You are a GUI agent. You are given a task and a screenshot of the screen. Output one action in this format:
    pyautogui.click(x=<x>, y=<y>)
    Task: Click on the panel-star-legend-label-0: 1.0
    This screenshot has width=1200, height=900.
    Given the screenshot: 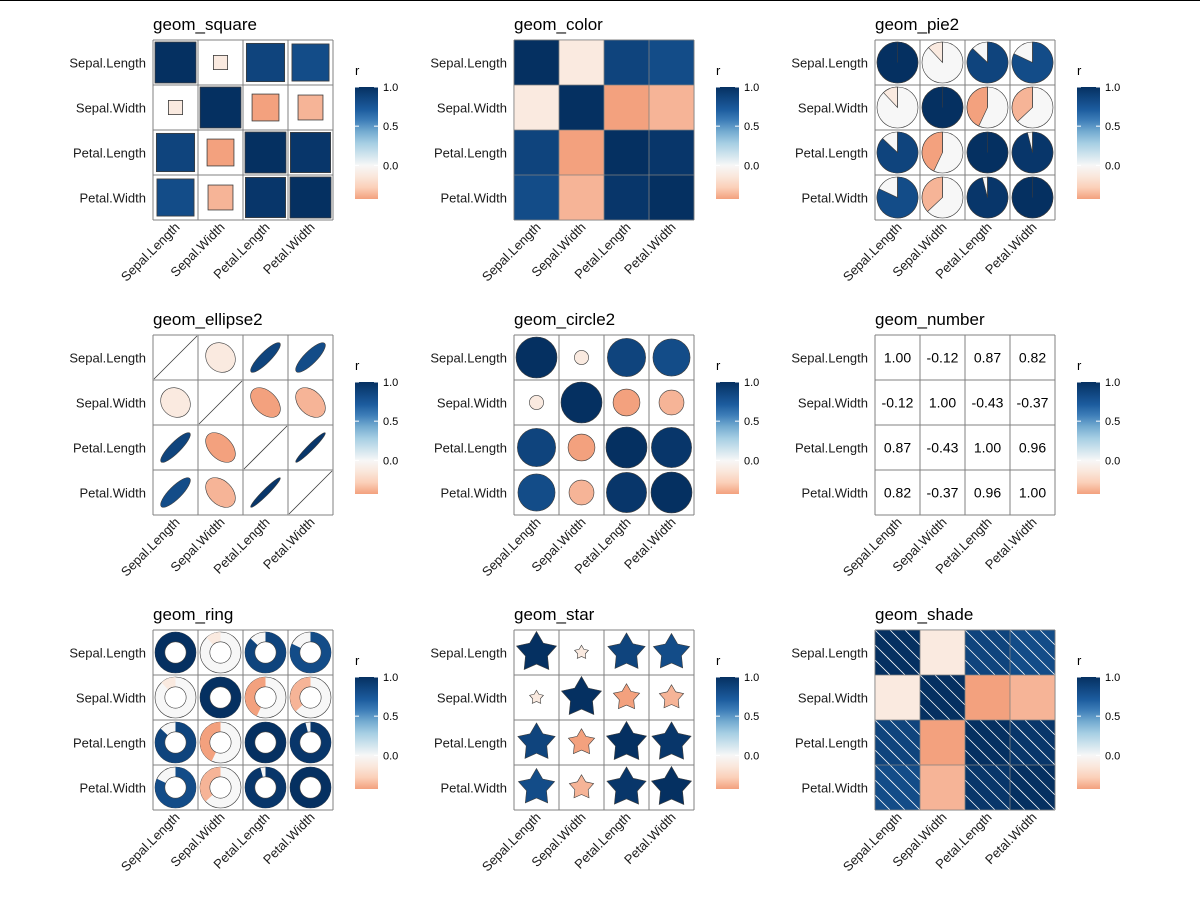 What is the action you would take?
    pyautogui.click(x=751, y=678)
    